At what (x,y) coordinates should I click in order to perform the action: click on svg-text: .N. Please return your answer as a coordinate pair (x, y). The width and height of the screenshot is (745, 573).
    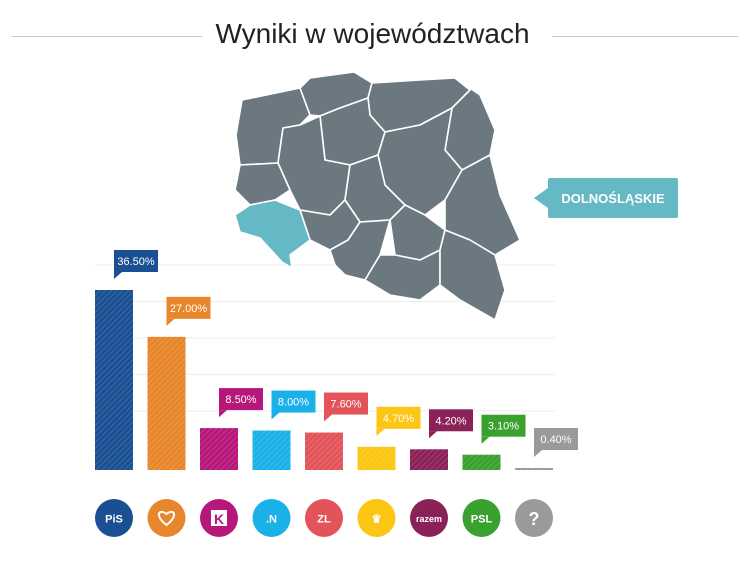
    Looking at the image, I should click on (271, 520).